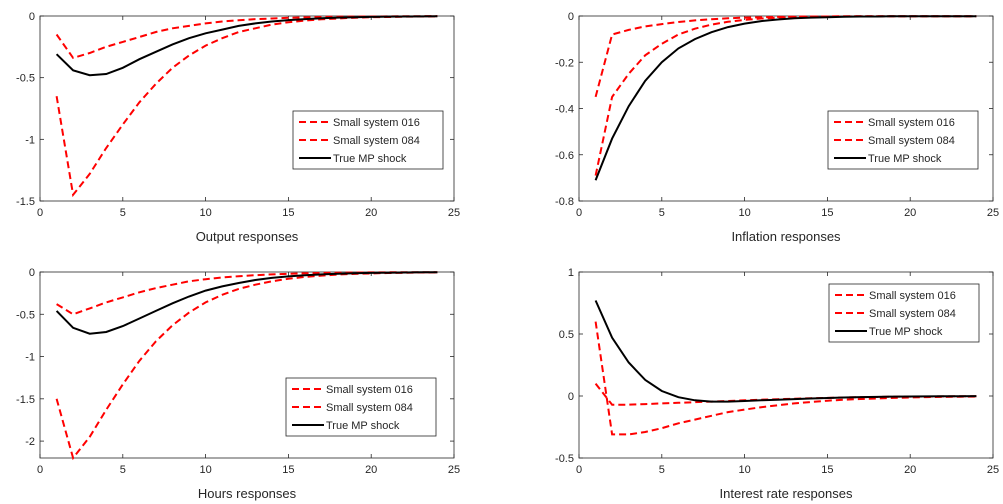 The height and width of the screenshot is (504, 1003). What do you see at coordinates (786, 493) in the screenshot?
I see `x-axis-title: Interest rate responses` at bounding box center [786, 493].